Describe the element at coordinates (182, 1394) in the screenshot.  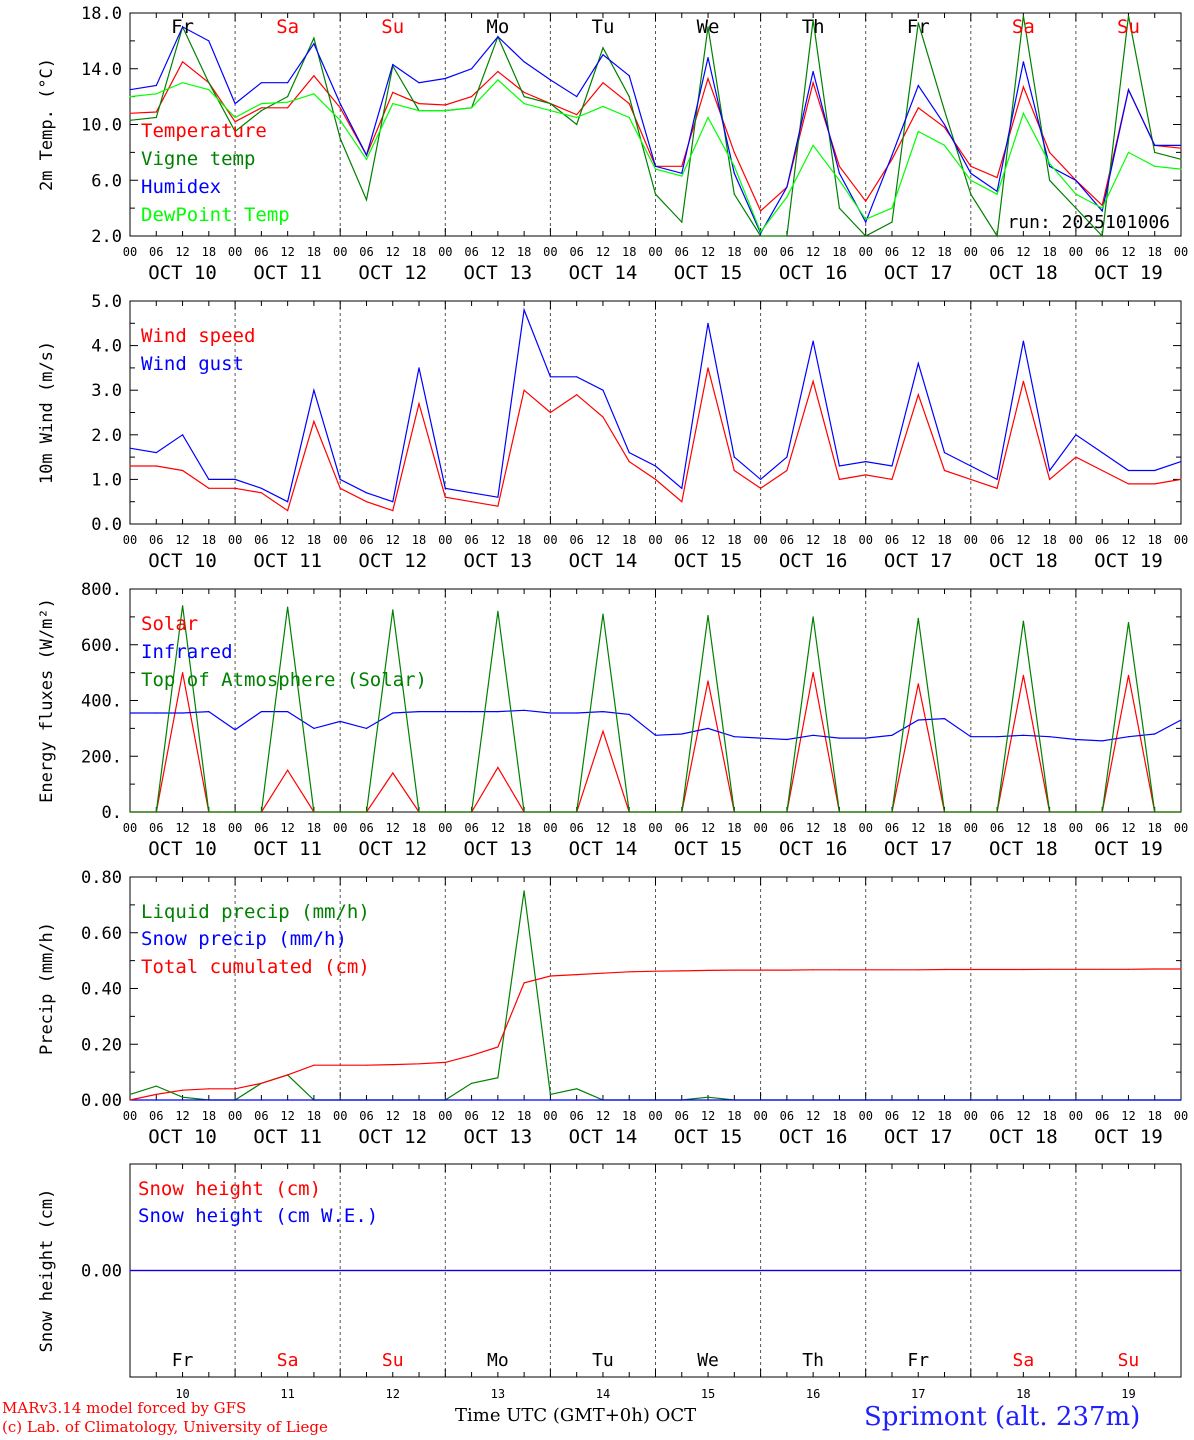
I see `day-number-label: 10` at that location.